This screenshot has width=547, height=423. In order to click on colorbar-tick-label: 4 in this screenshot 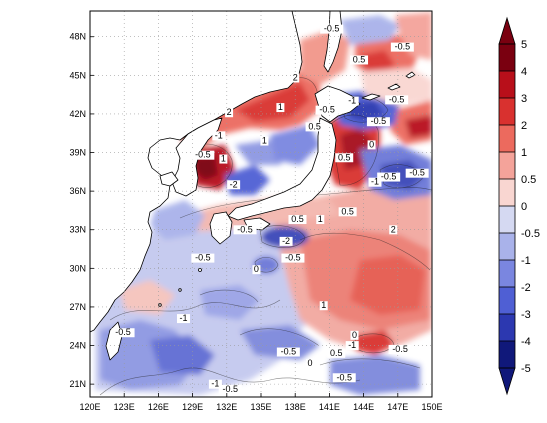, I will do `click(524, 72)`.